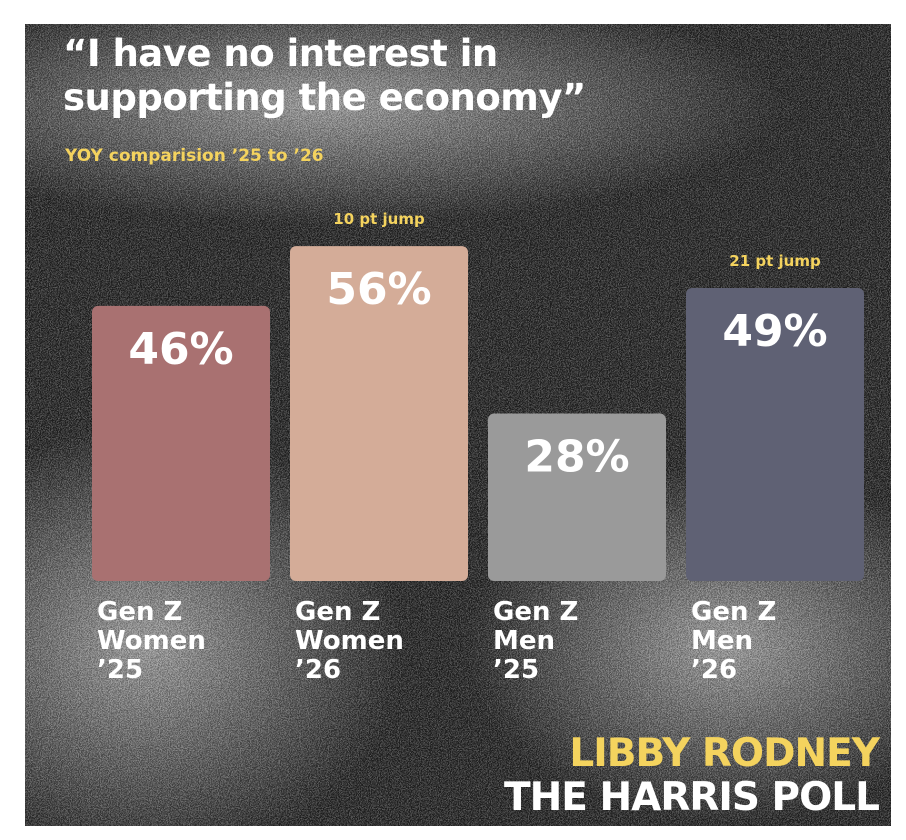 This screenshot has height=840, width=906. What do you see at coordinates (151, 641) in the screenshot?
I see `category-label-1-line-2: Women` at bounding box center [151, 641].